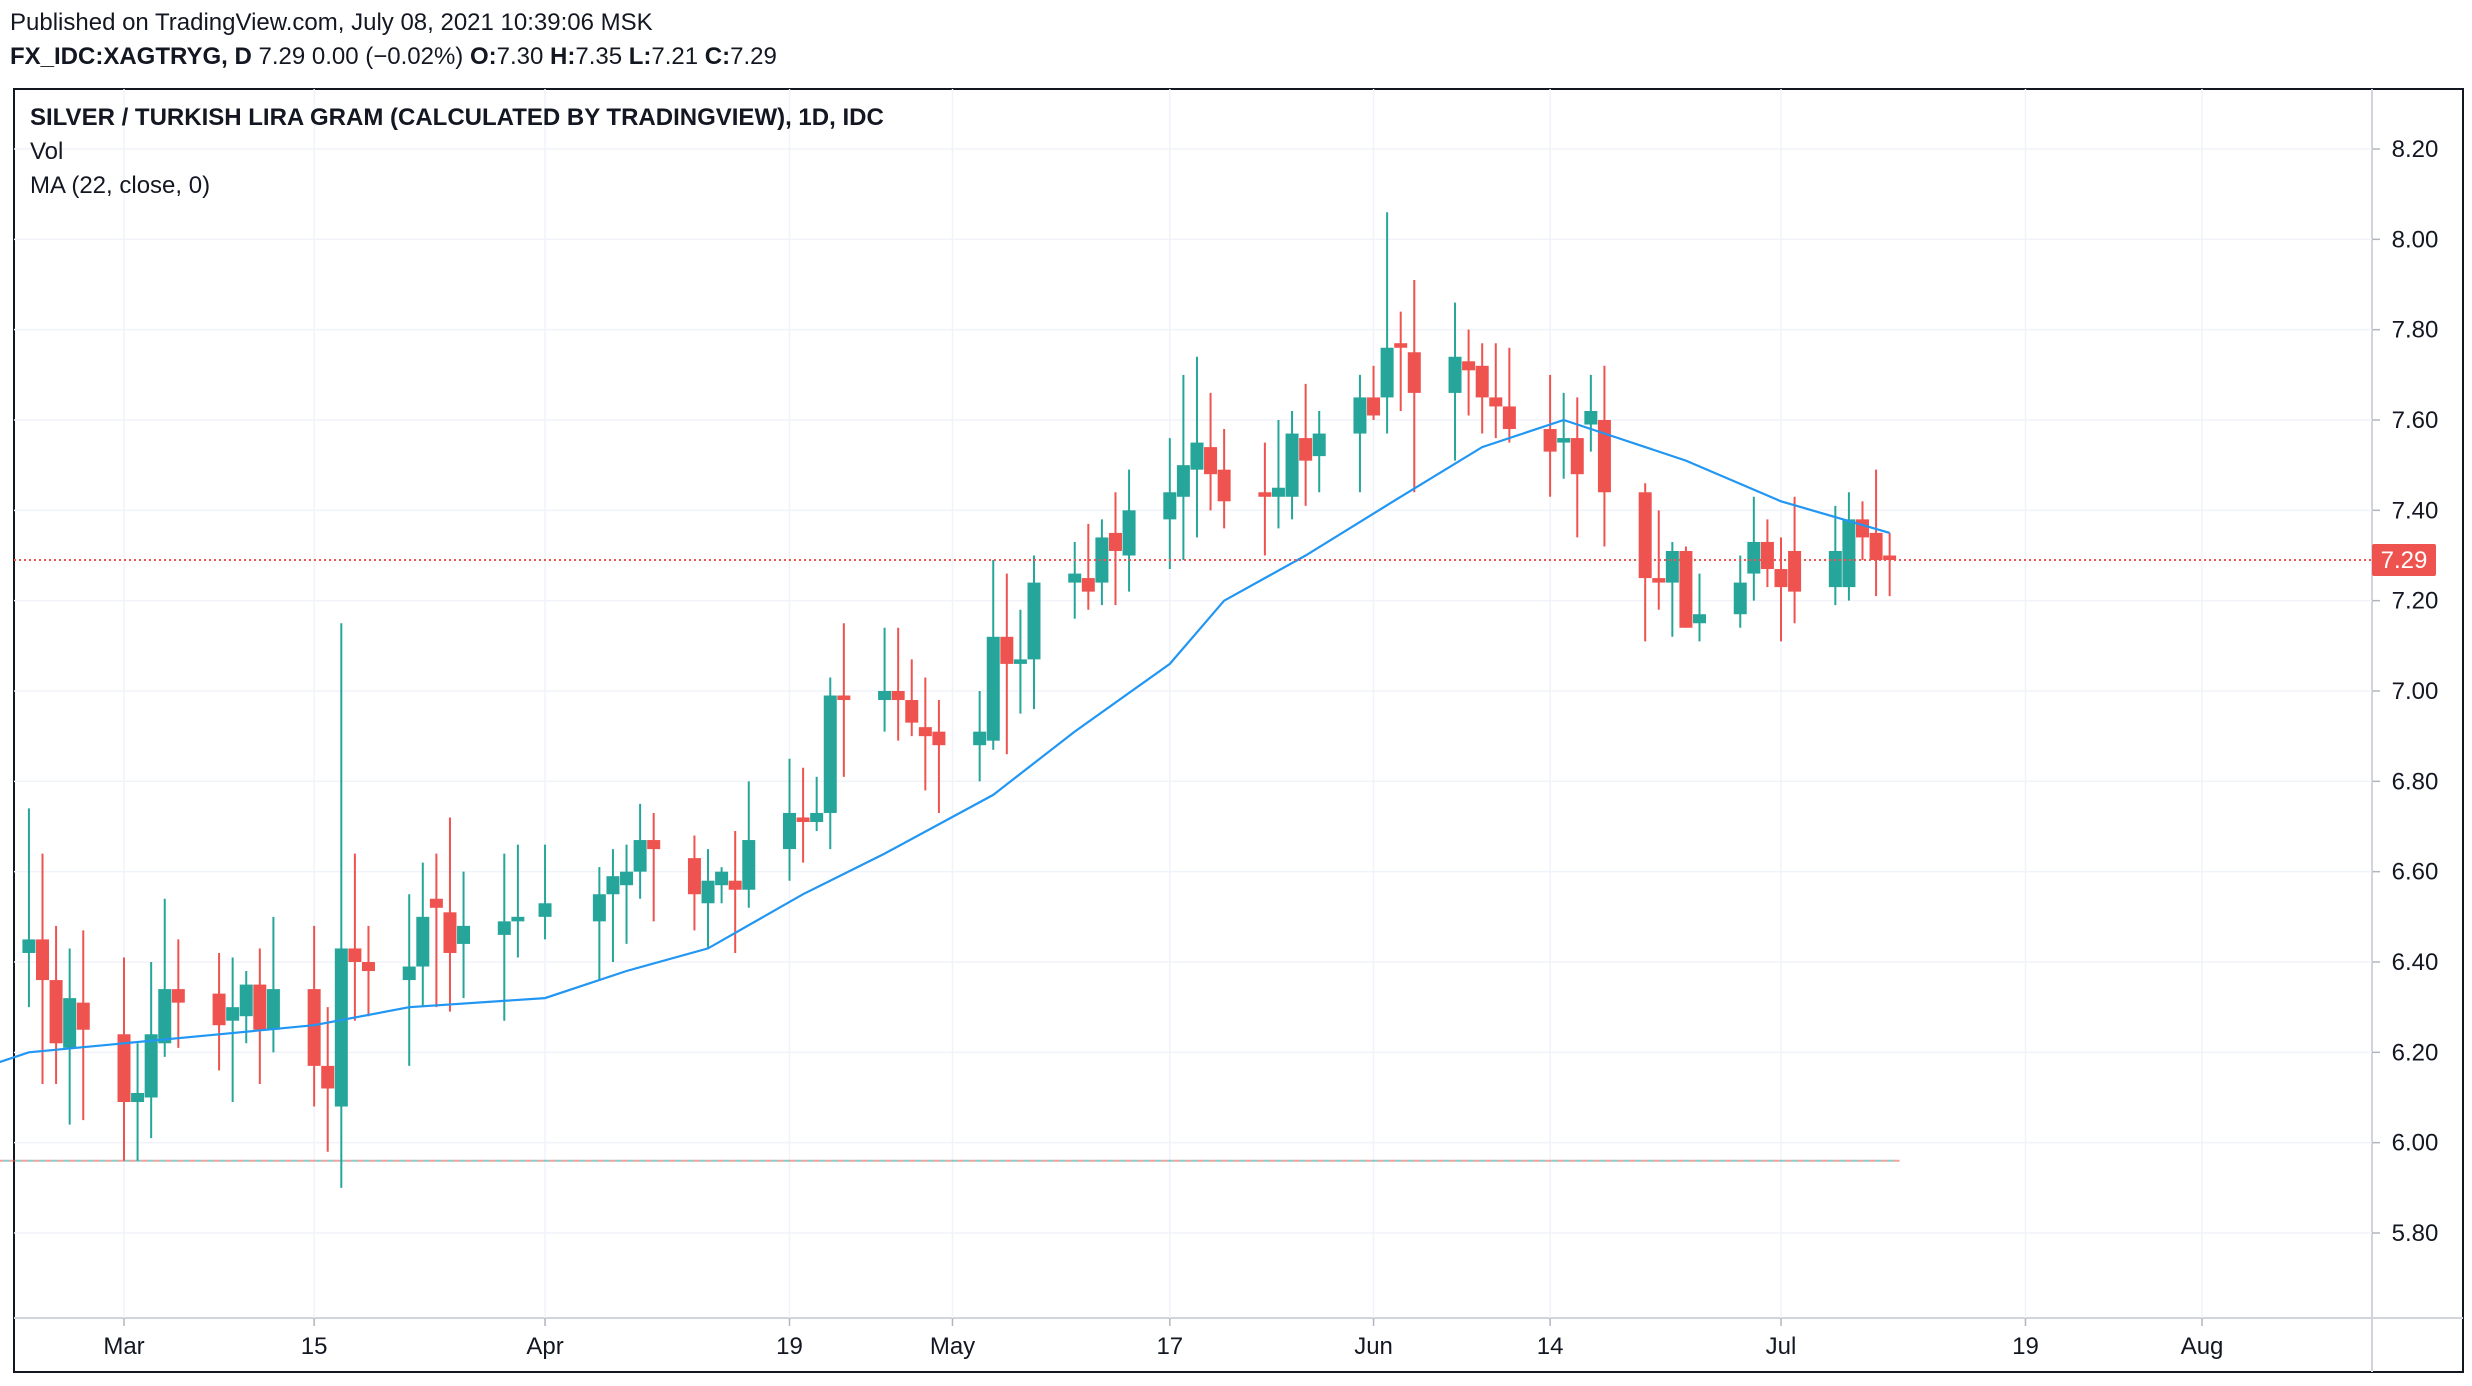 Image resolution: width=2472 pixels, height=1386 pixels. I want to click on y-tick-label: 7.40, so click(2415, 510).